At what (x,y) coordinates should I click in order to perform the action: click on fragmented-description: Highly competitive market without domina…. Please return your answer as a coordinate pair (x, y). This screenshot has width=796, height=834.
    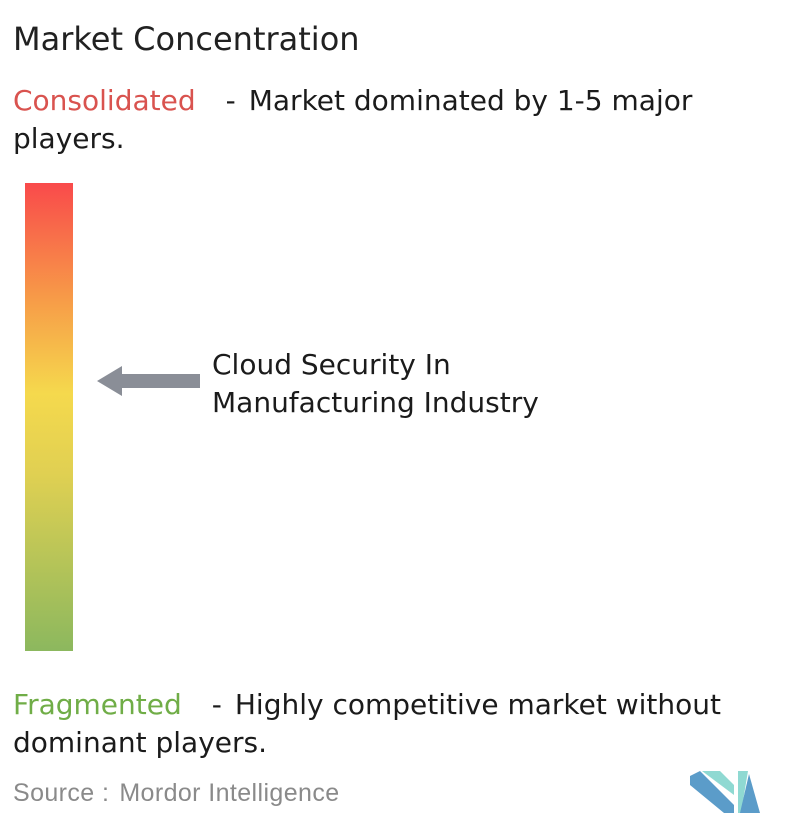
    Looking at the image, I should click on (367, 723).